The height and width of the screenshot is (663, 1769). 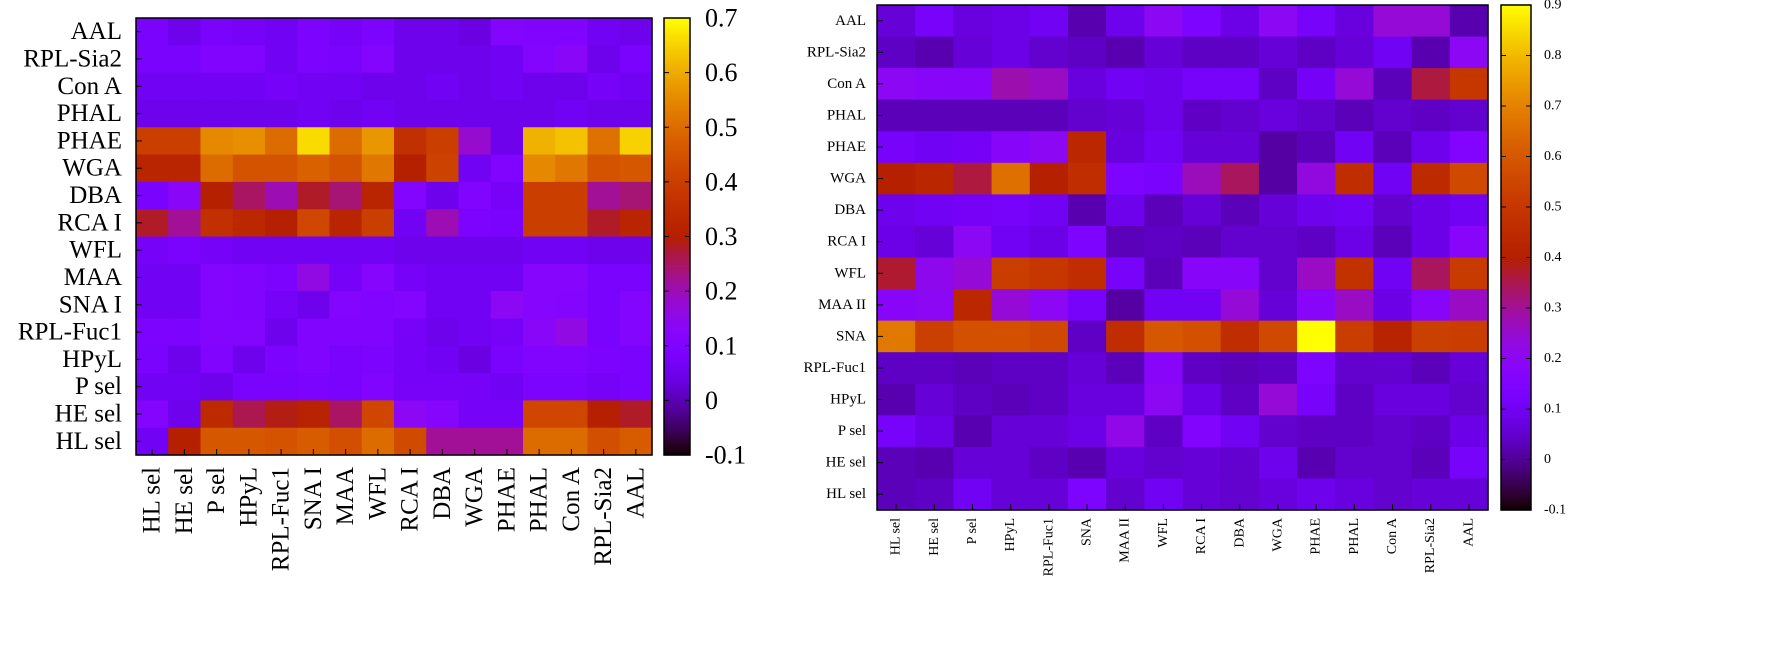 What do you see at coordinates (1430, 545) in the screenshot?
I see `column-label: RPL-Sia2` at bounding box center [1430, 545].